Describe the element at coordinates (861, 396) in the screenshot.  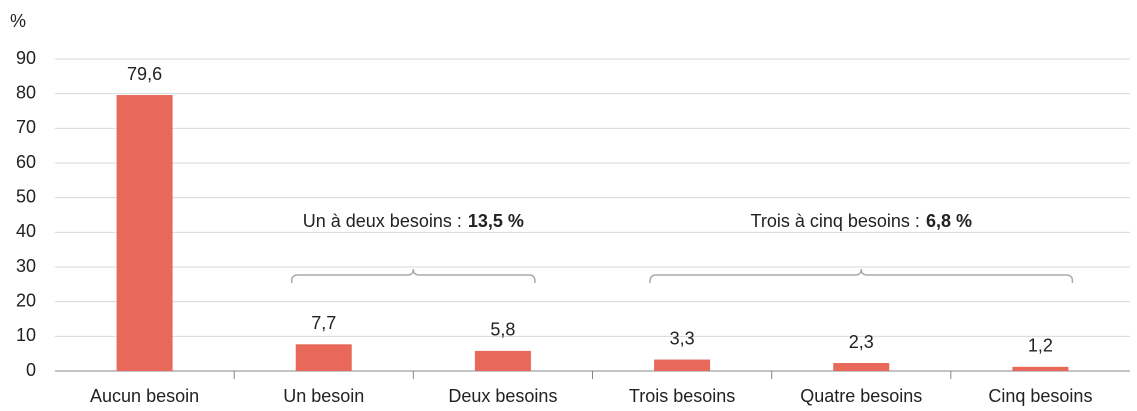
I see `x-tick-label: Quatre besoins` at that location.